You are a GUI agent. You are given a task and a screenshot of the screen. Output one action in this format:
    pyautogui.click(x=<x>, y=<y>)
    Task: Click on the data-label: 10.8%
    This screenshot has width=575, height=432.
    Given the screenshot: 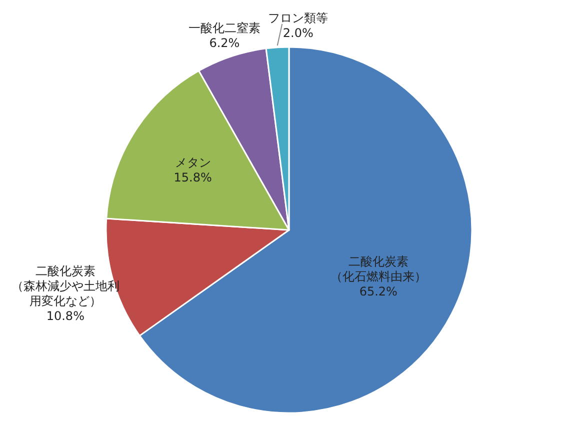 What is the action you would take?
    pyautogui.click(x=65, y=315)
    